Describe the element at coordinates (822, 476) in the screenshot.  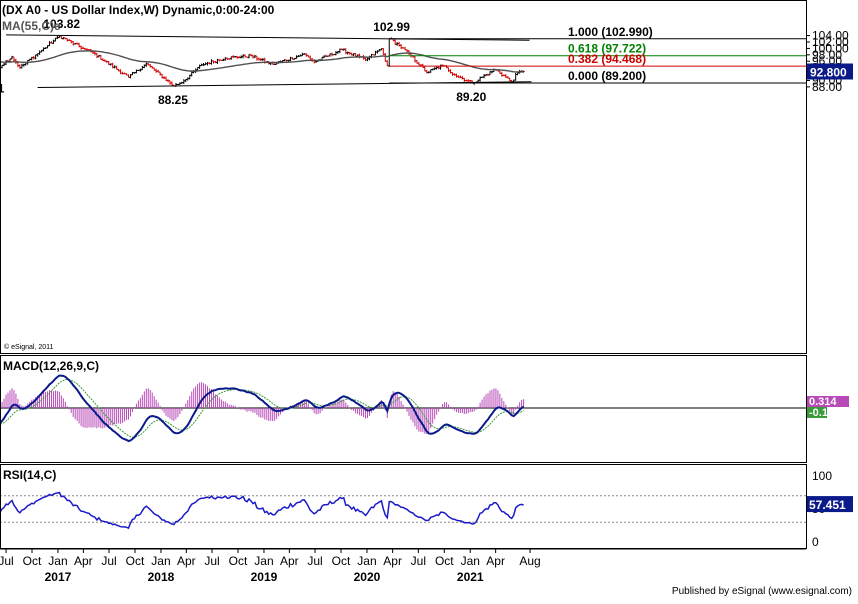
I see `rsi-y-tick-label: 100` at that location.